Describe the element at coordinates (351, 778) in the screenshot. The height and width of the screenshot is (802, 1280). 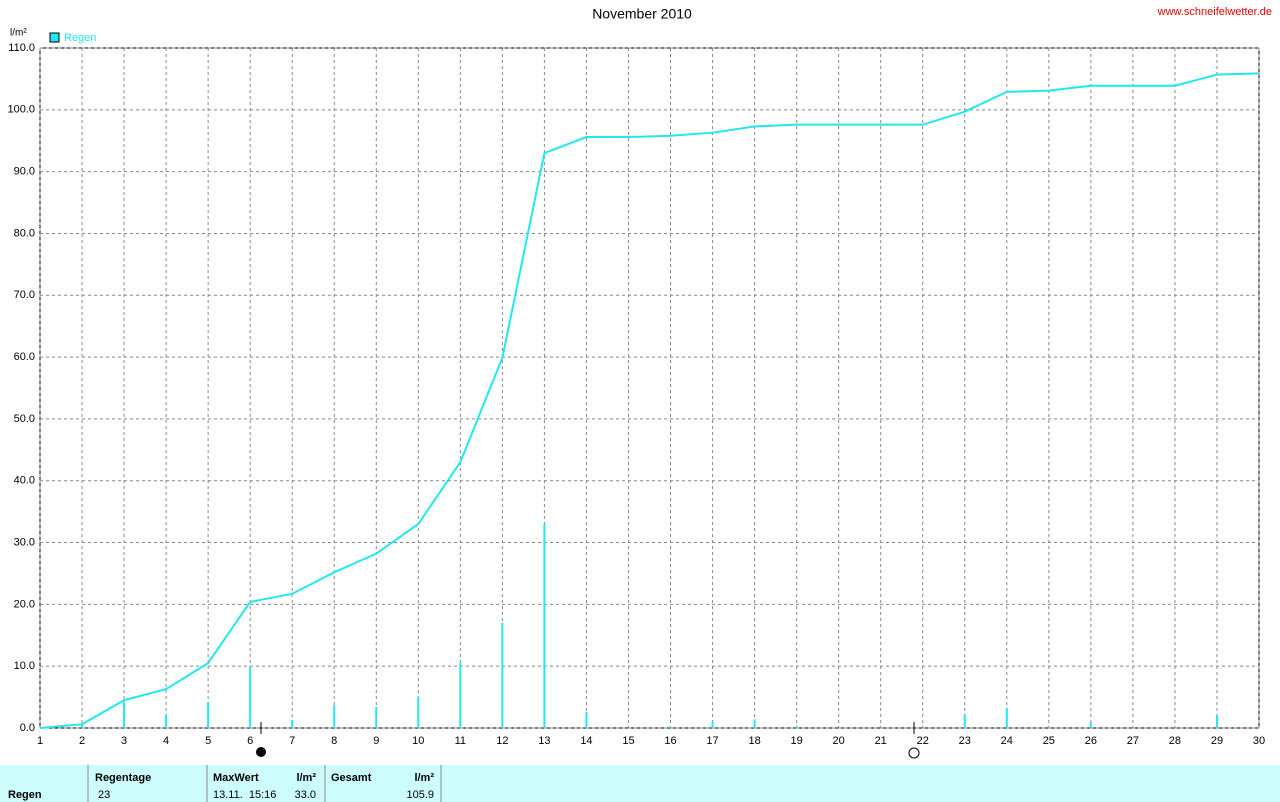
I see `header: Gesamt` at that location.